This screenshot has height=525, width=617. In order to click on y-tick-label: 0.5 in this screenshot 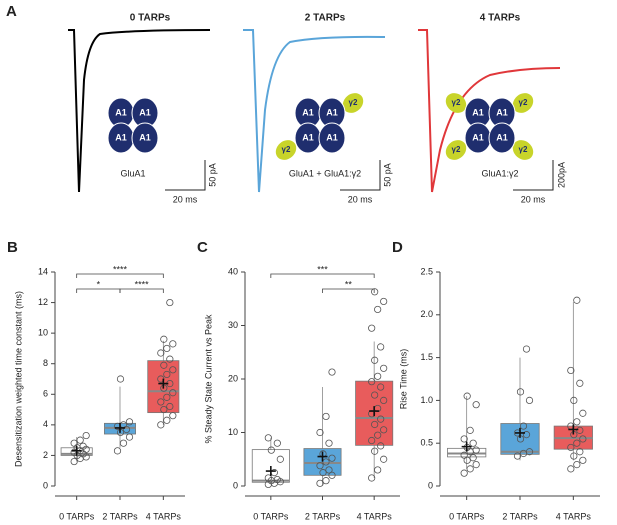, I will do `click(426, 443)`.